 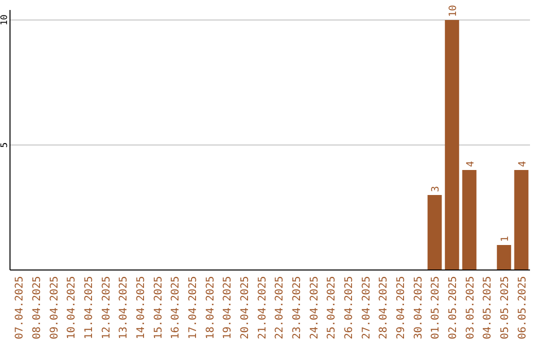 I want to click on x-tick-label: 29.04.2025, so click(x=401, y=308).